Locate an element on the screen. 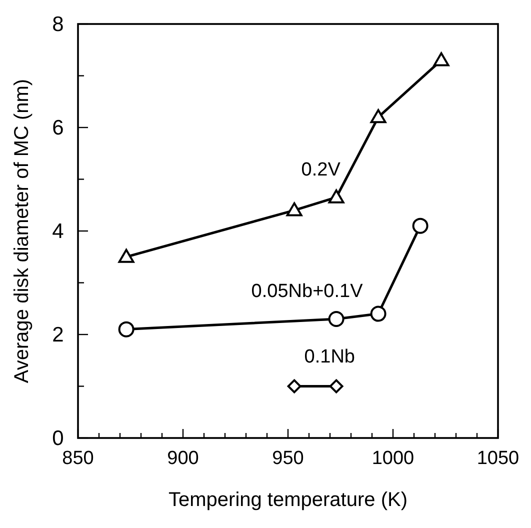  y-tick-label: 0 is located at coordinates (58, 438).